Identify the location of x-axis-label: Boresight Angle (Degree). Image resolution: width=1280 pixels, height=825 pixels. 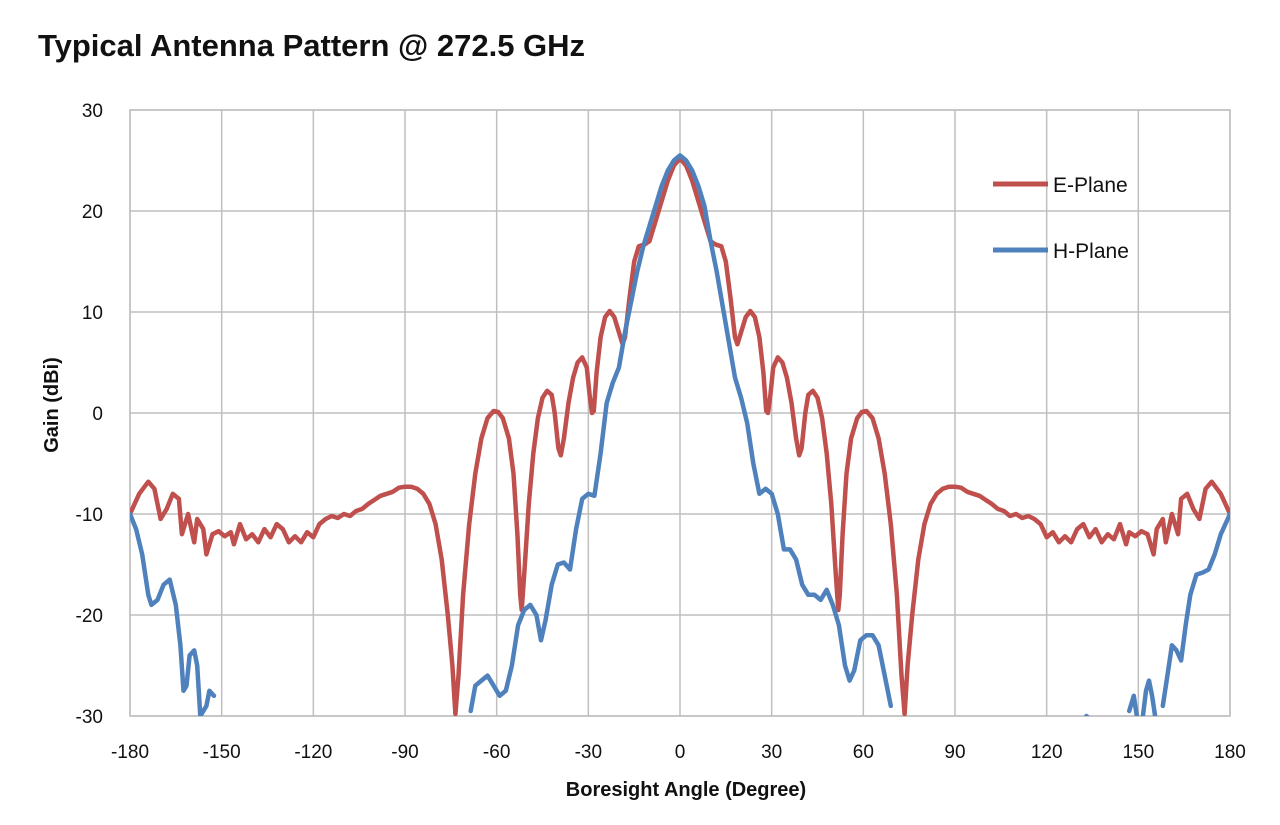
(686, 790).